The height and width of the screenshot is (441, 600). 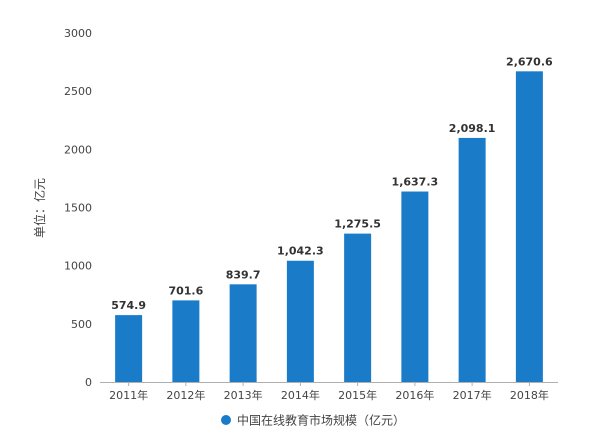 I want to click on x-tick-label: 2016年, so click(x=414, y=395).